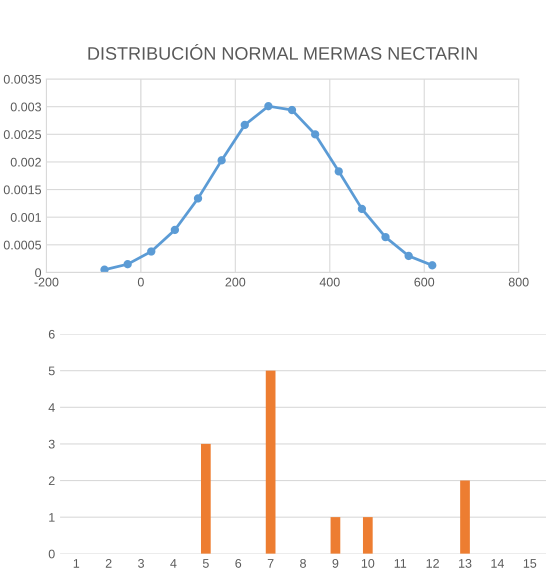 Image resolution: width=546 pixels, height=586 pixels. What do you see at coordinates (51, 334) in the screenshot?
I see `y-tick-label: 6` at bounding box center [51, 334].